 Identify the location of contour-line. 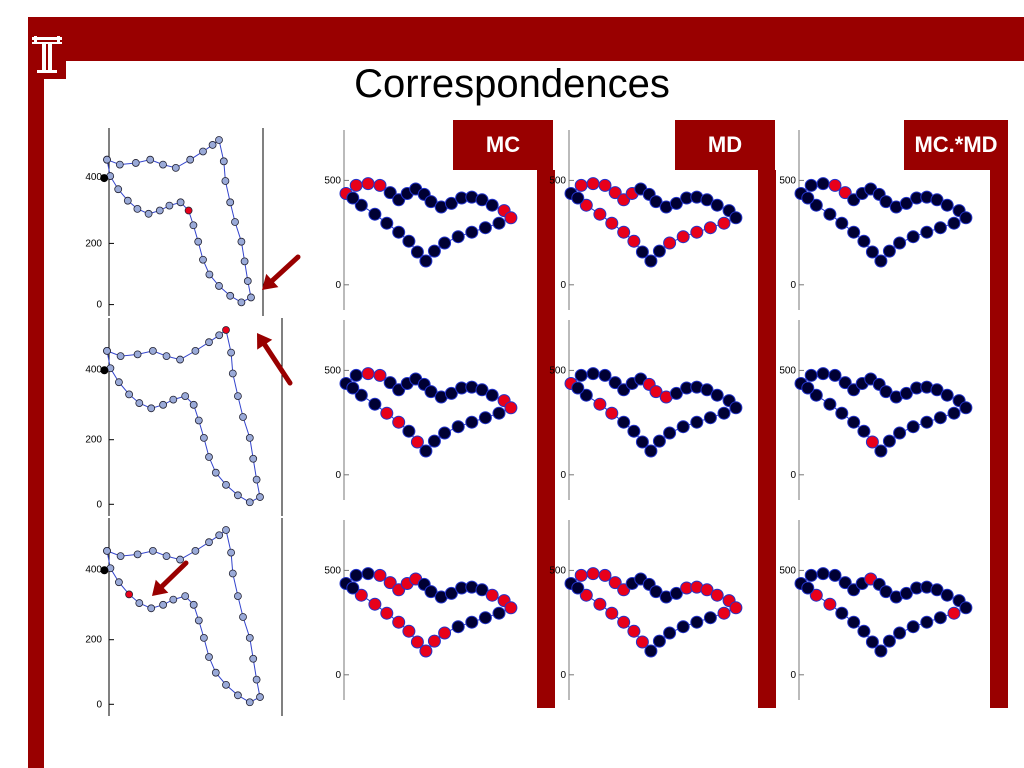
(183, 616).